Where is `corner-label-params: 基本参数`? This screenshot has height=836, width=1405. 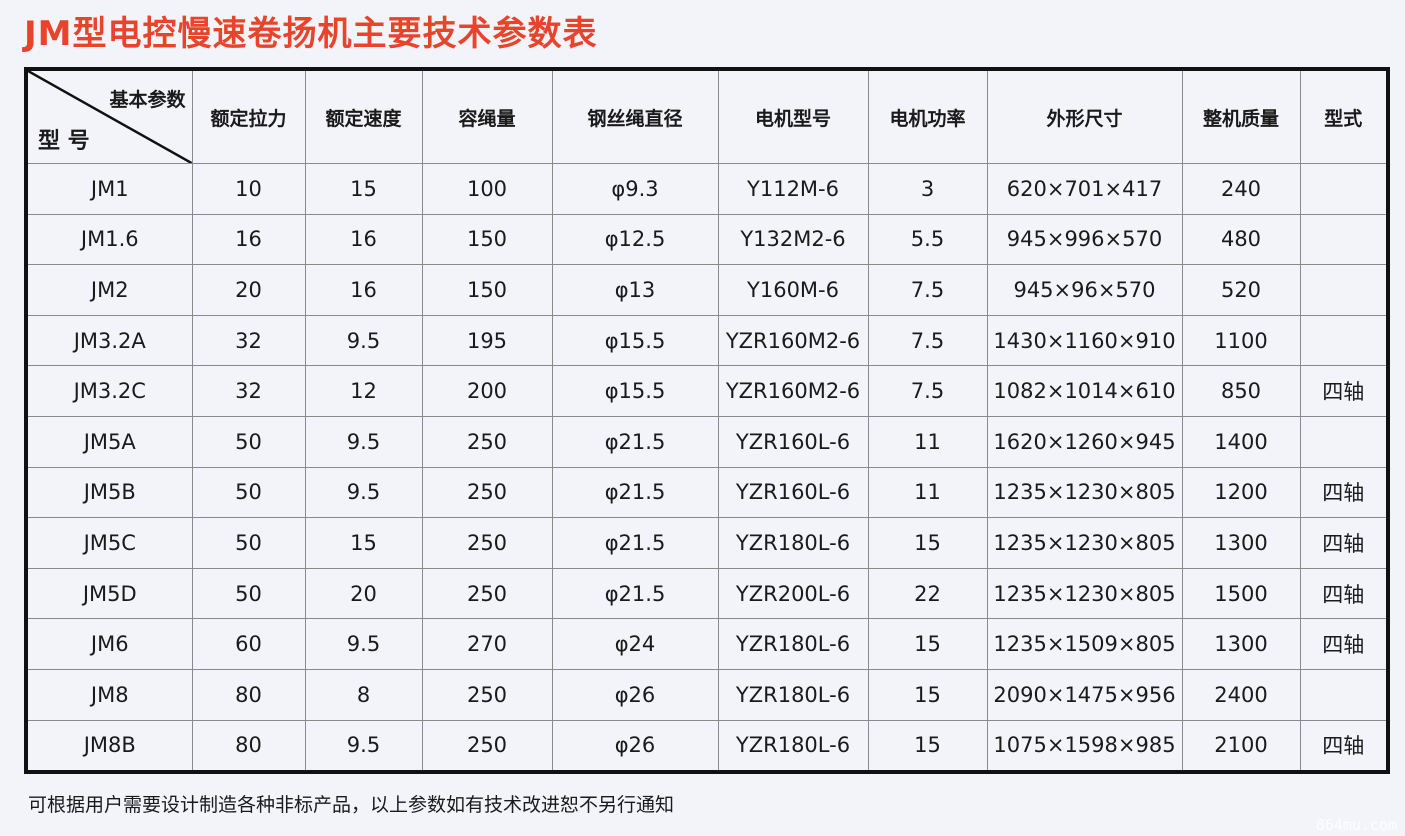
corner-label-params: 基本参数 is located at coordinates (147, 100).